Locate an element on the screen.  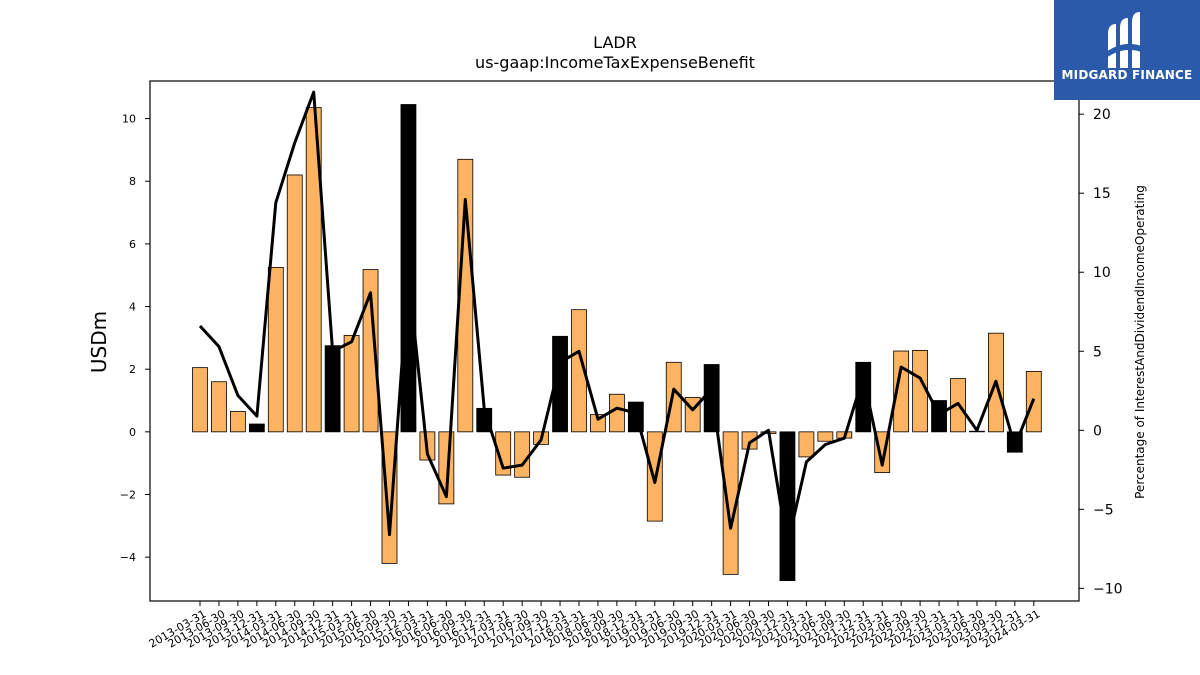
y-tick-label: 4 is located at coordinates (132, 307).